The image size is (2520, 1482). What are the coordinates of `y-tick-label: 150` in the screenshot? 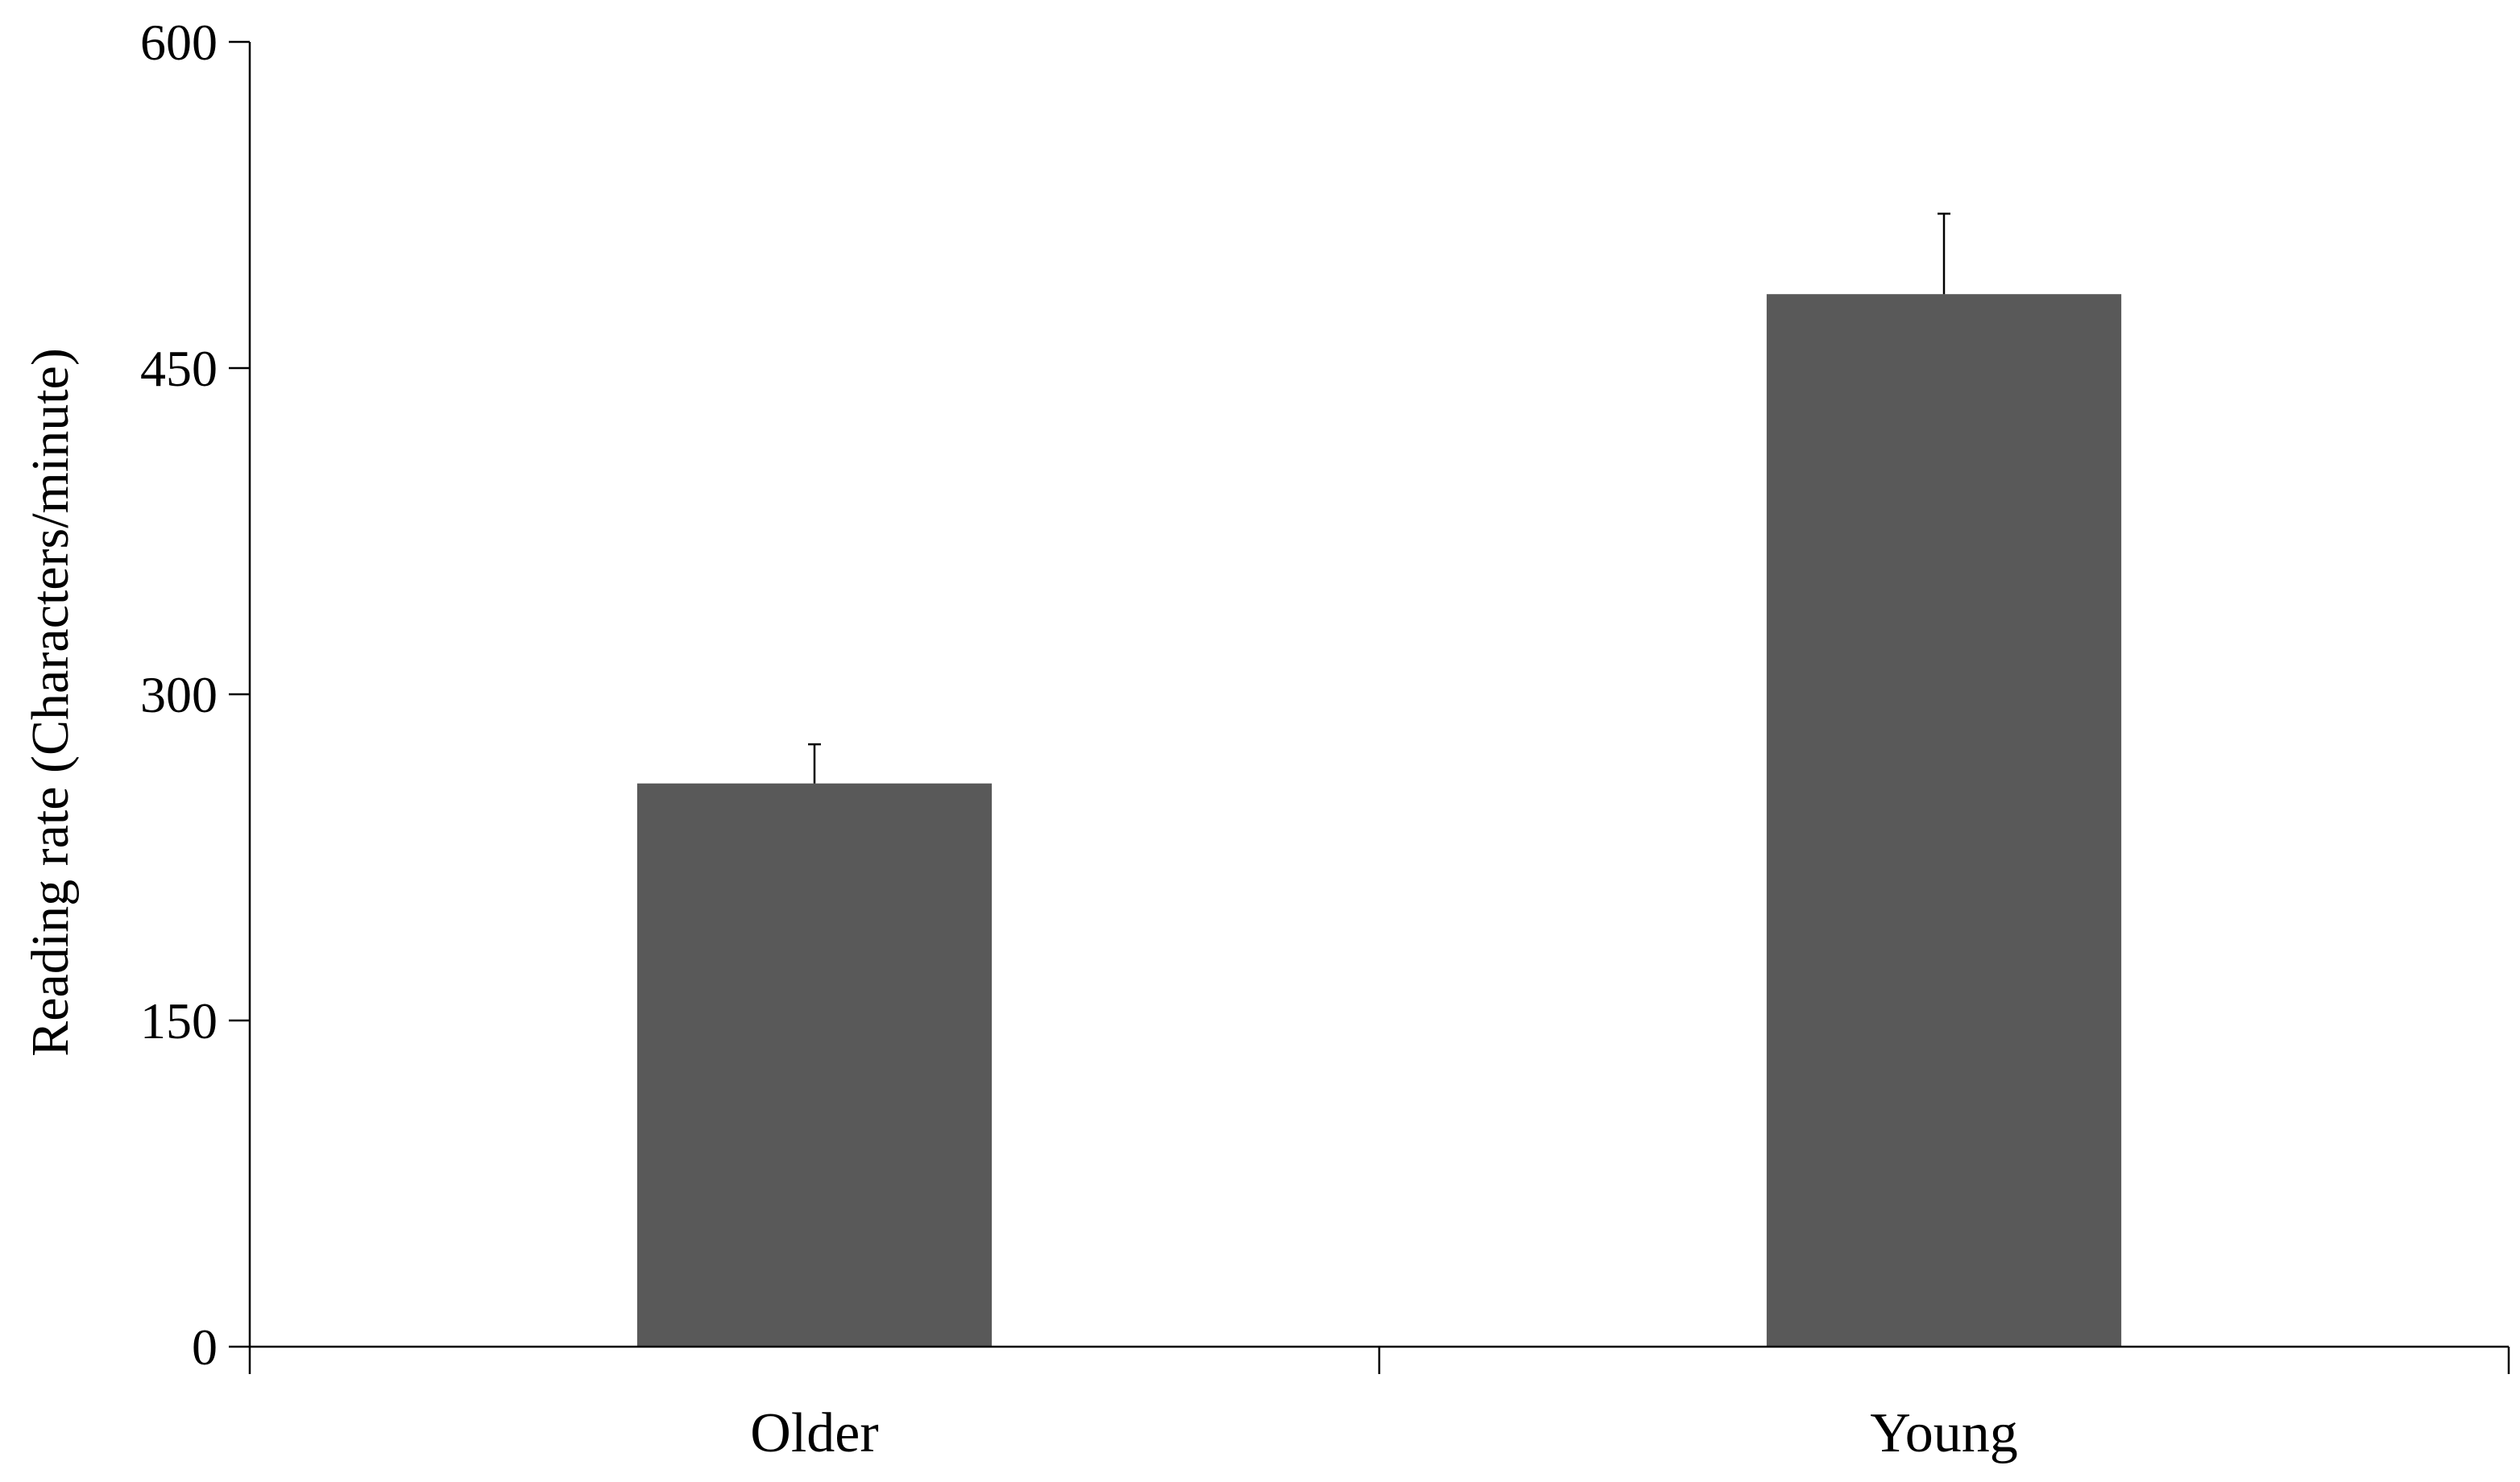 It's located at (179, 1020).